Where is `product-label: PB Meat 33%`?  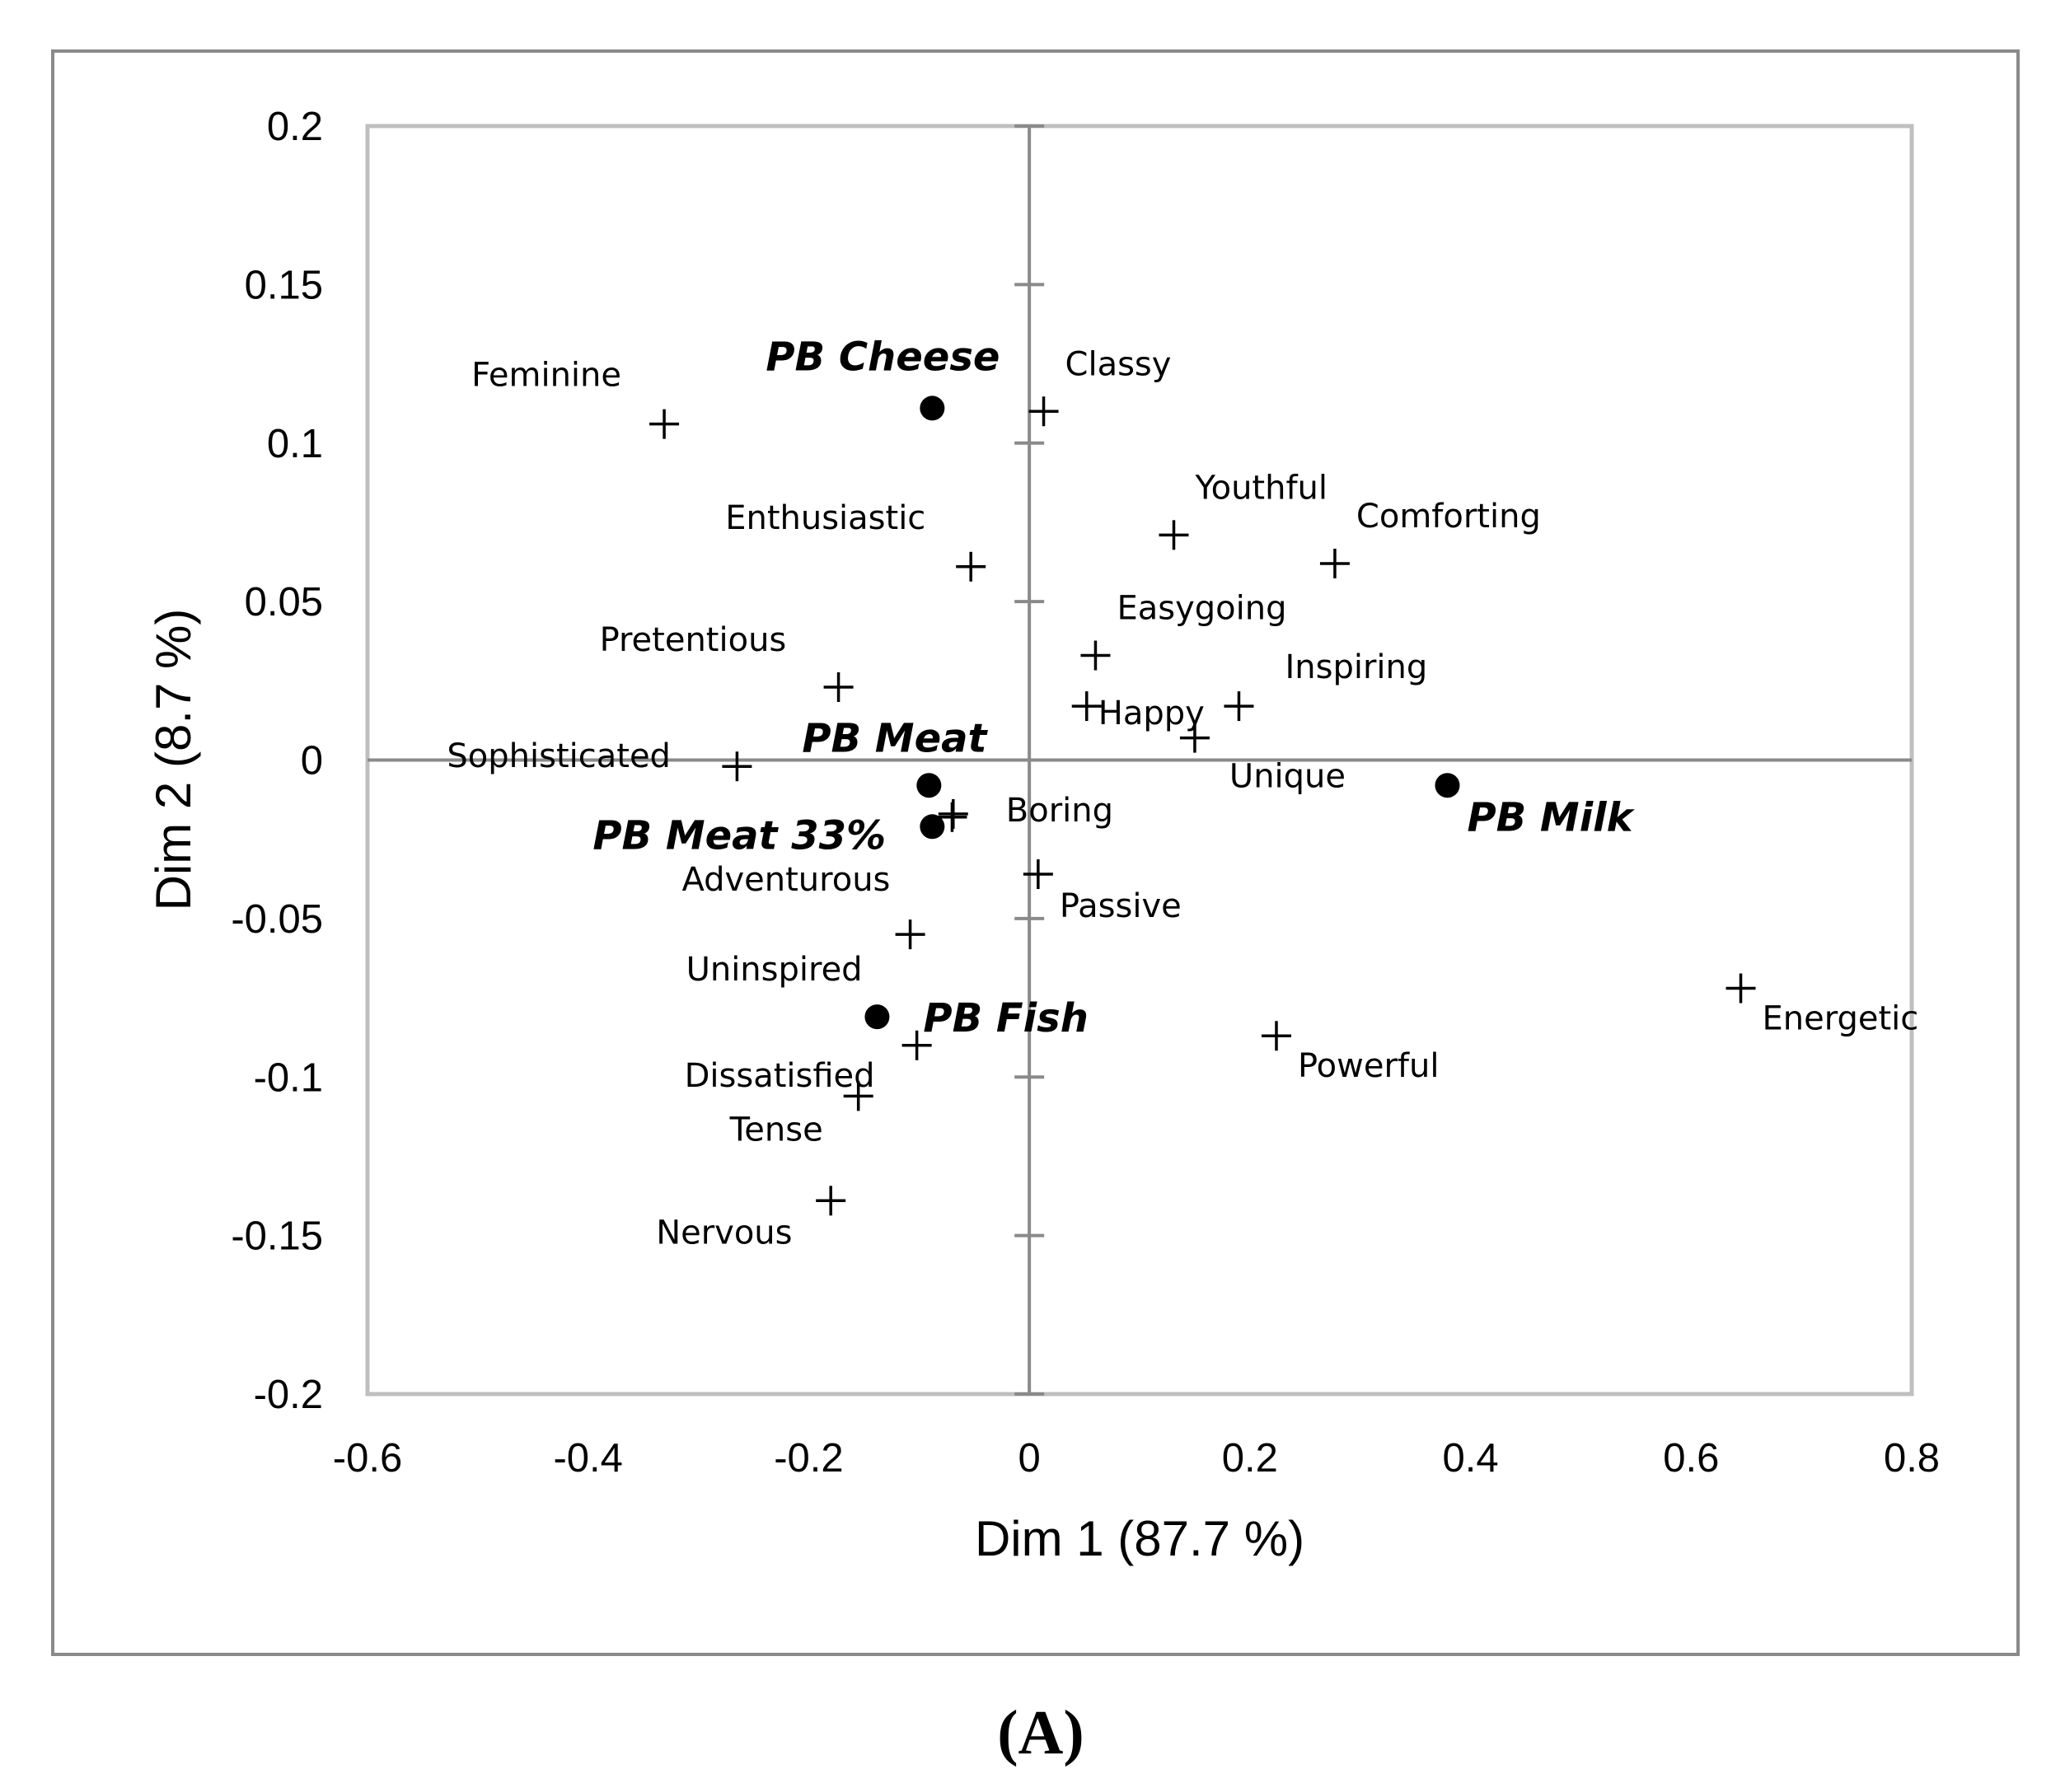 product-label: PB Meat 33% is located at coordinates (739, 835).